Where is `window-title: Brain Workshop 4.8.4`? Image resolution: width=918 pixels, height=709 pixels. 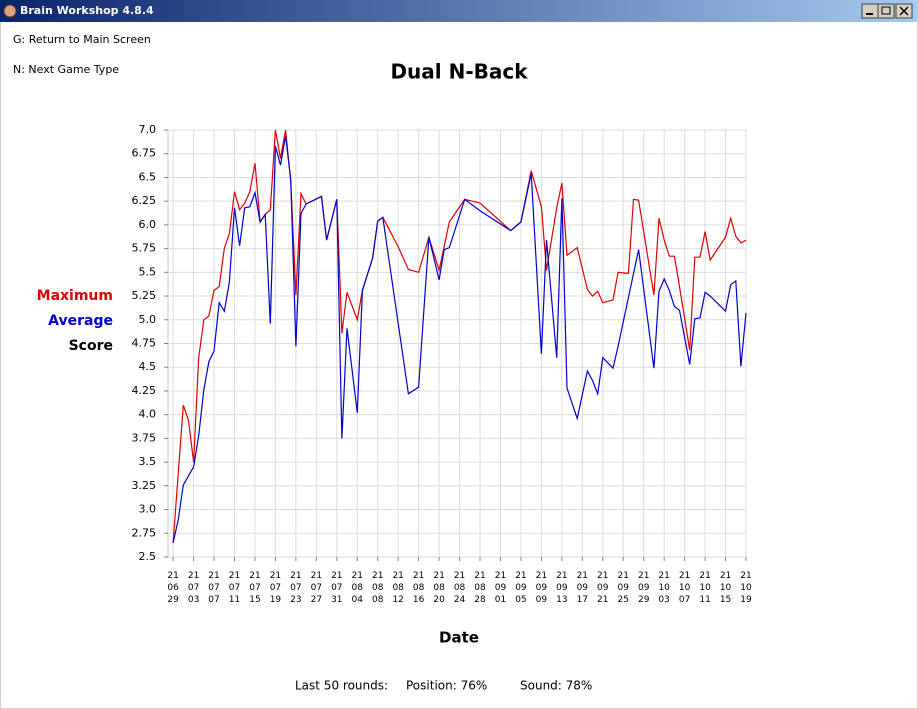 window-title: Brain Workshop 4.8.4 is located at coordinates (87, 10).